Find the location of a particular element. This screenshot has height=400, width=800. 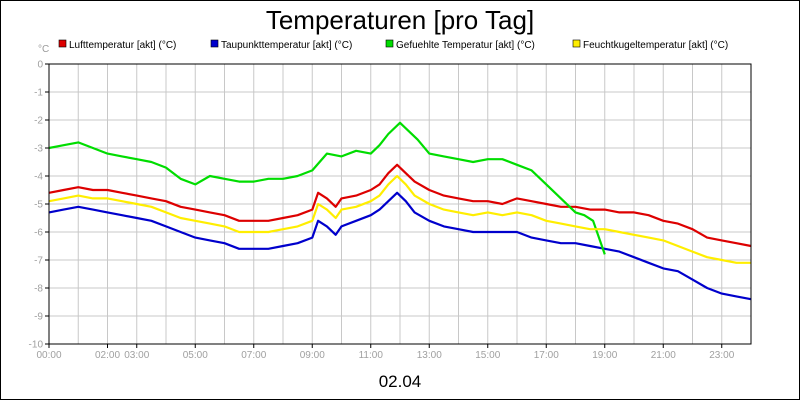

x-tick-label: 13:00 is located at coordinates (429, 355).